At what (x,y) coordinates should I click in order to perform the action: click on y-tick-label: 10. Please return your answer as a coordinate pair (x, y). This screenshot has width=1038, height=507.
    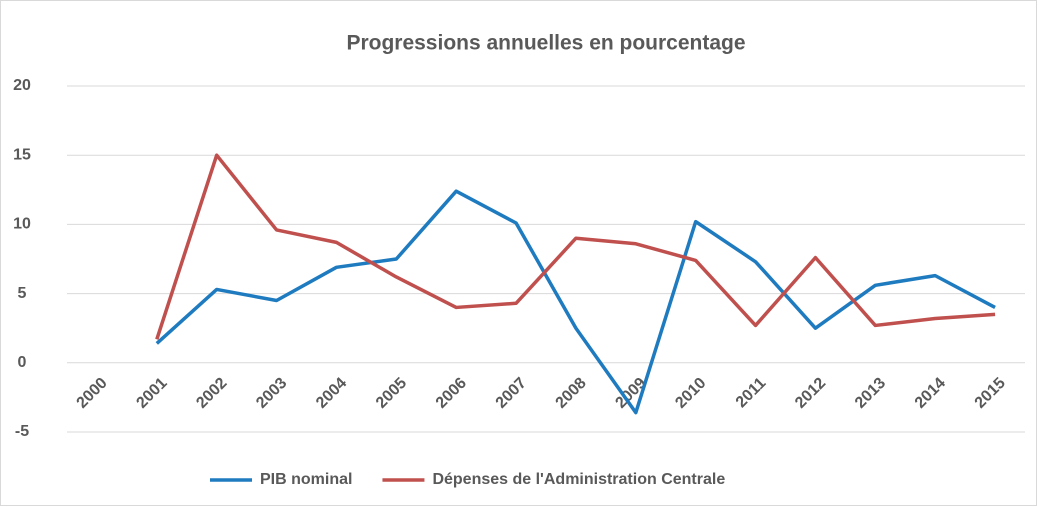
    Looking at the image, I should click on (22, 224).